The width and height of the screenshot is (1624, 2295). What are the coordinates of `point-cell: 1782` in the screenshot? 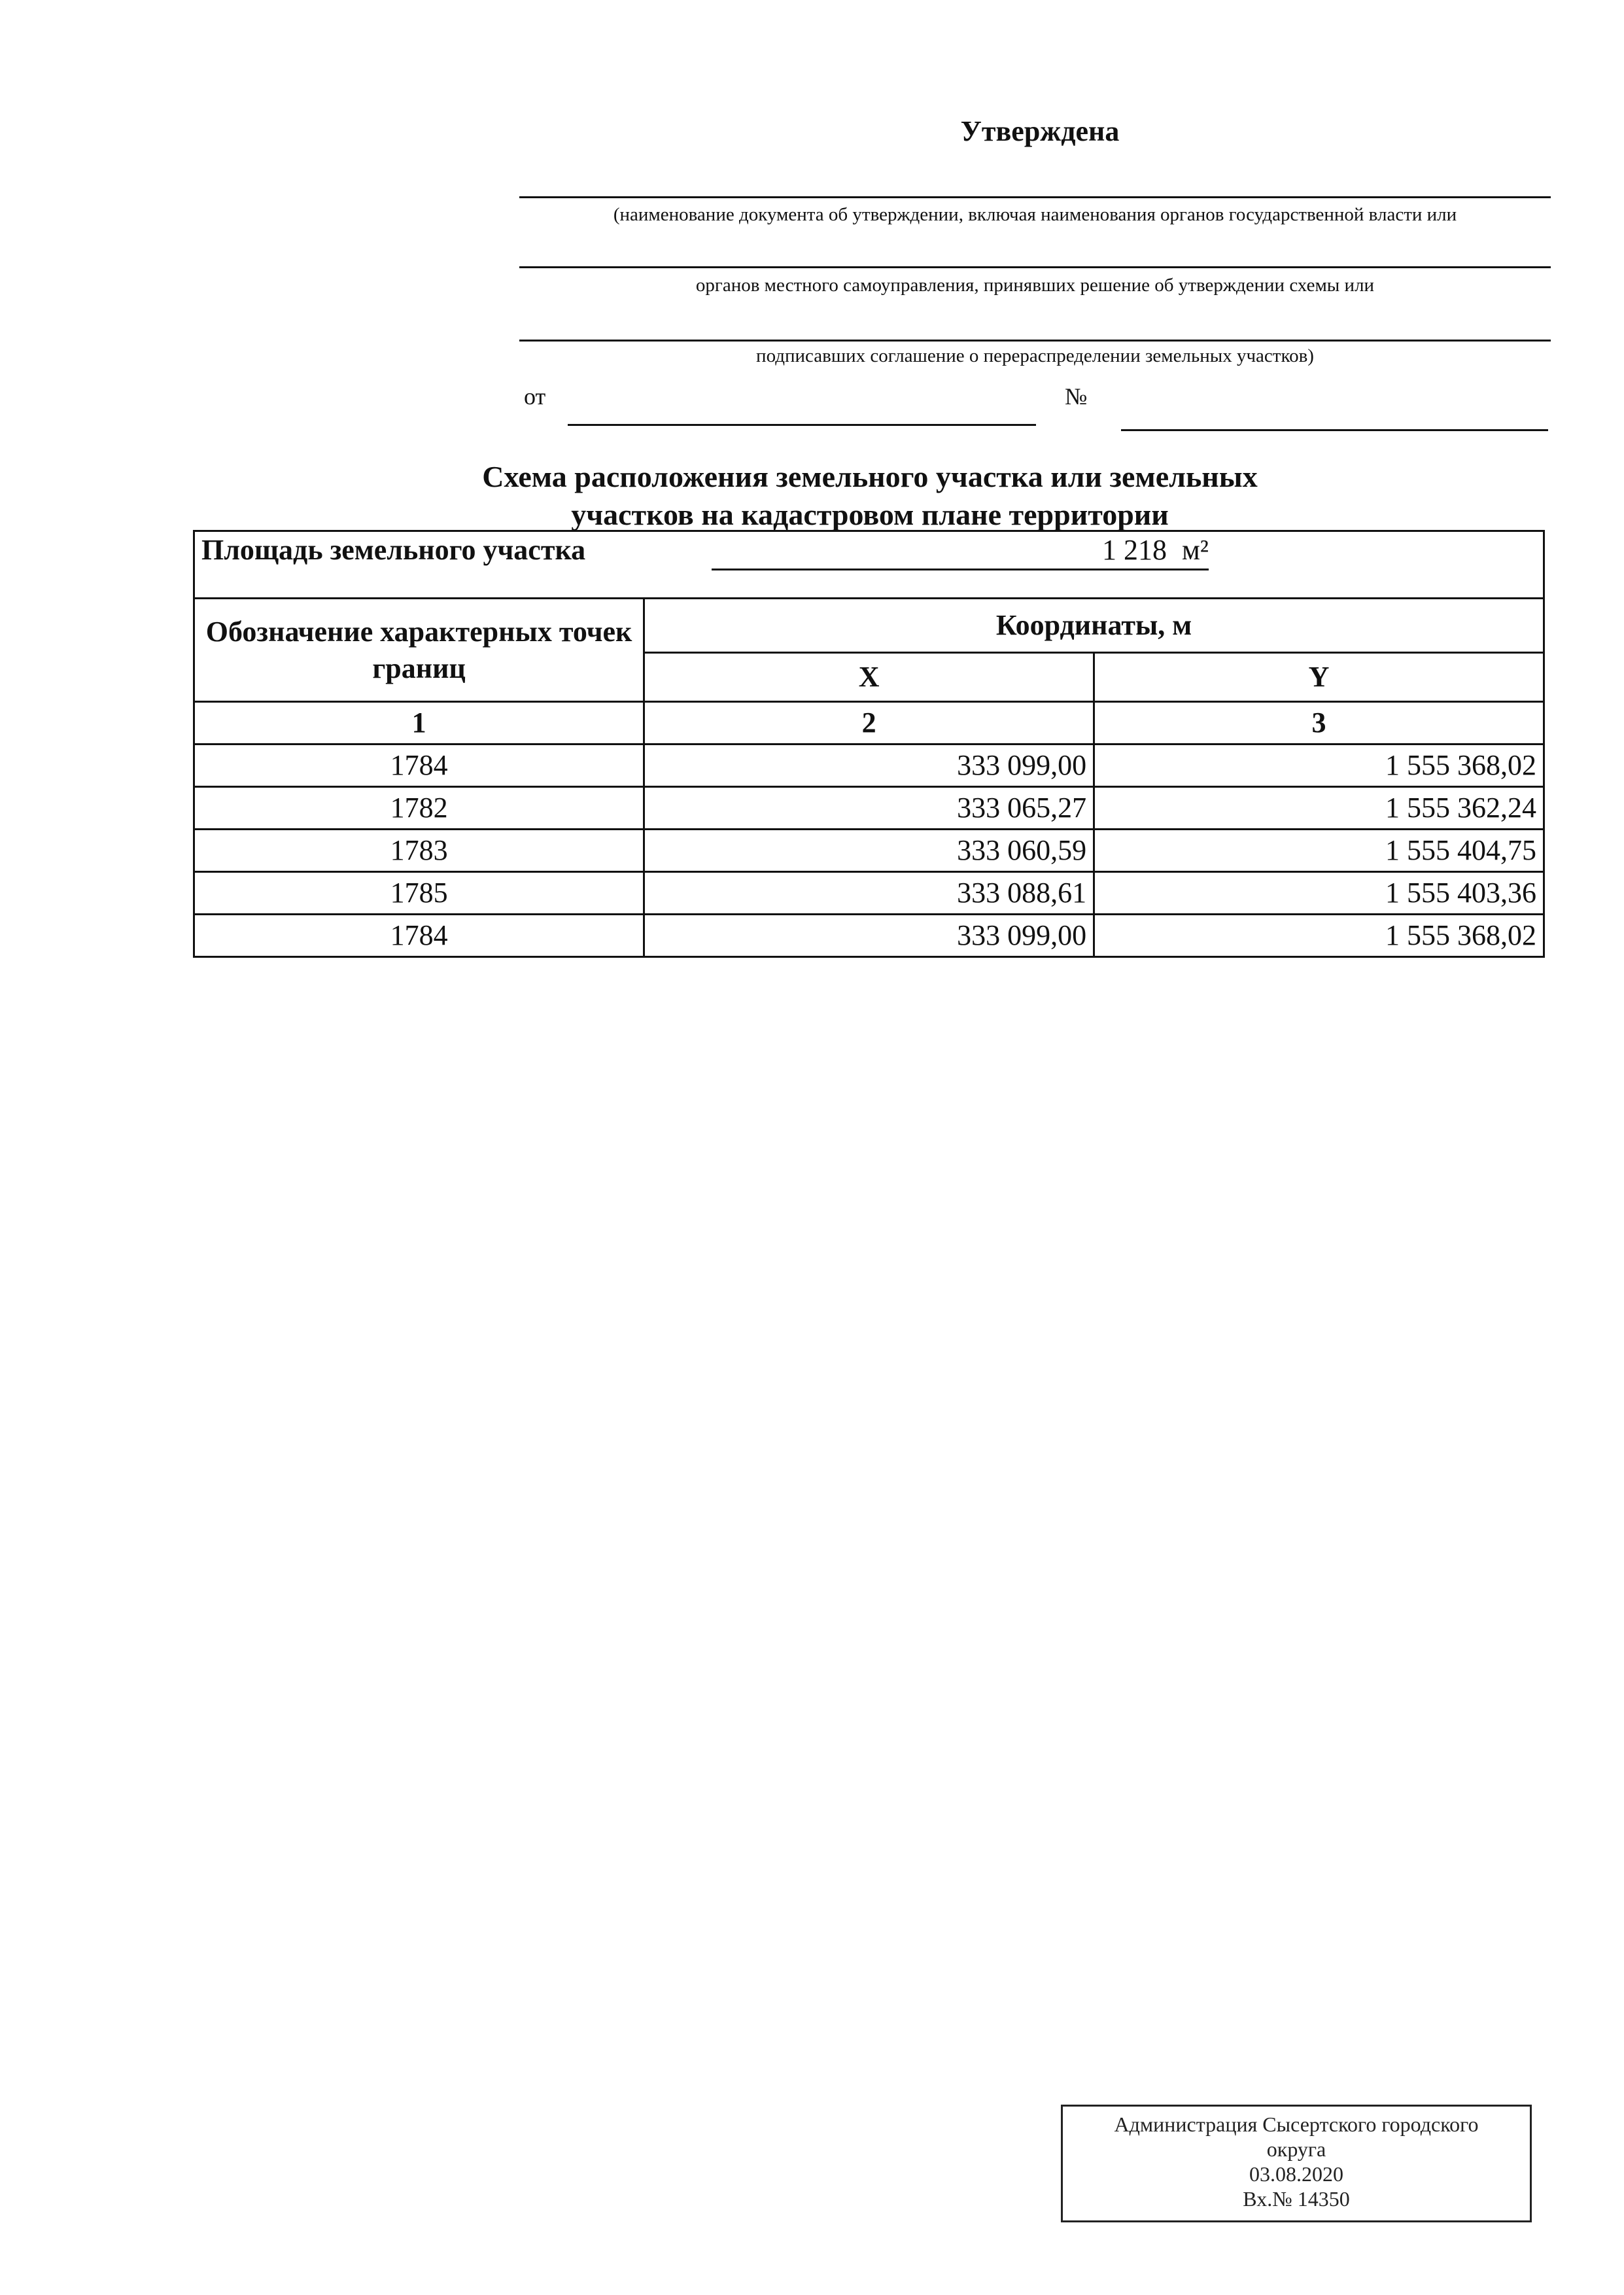 It's located at (419, 808).